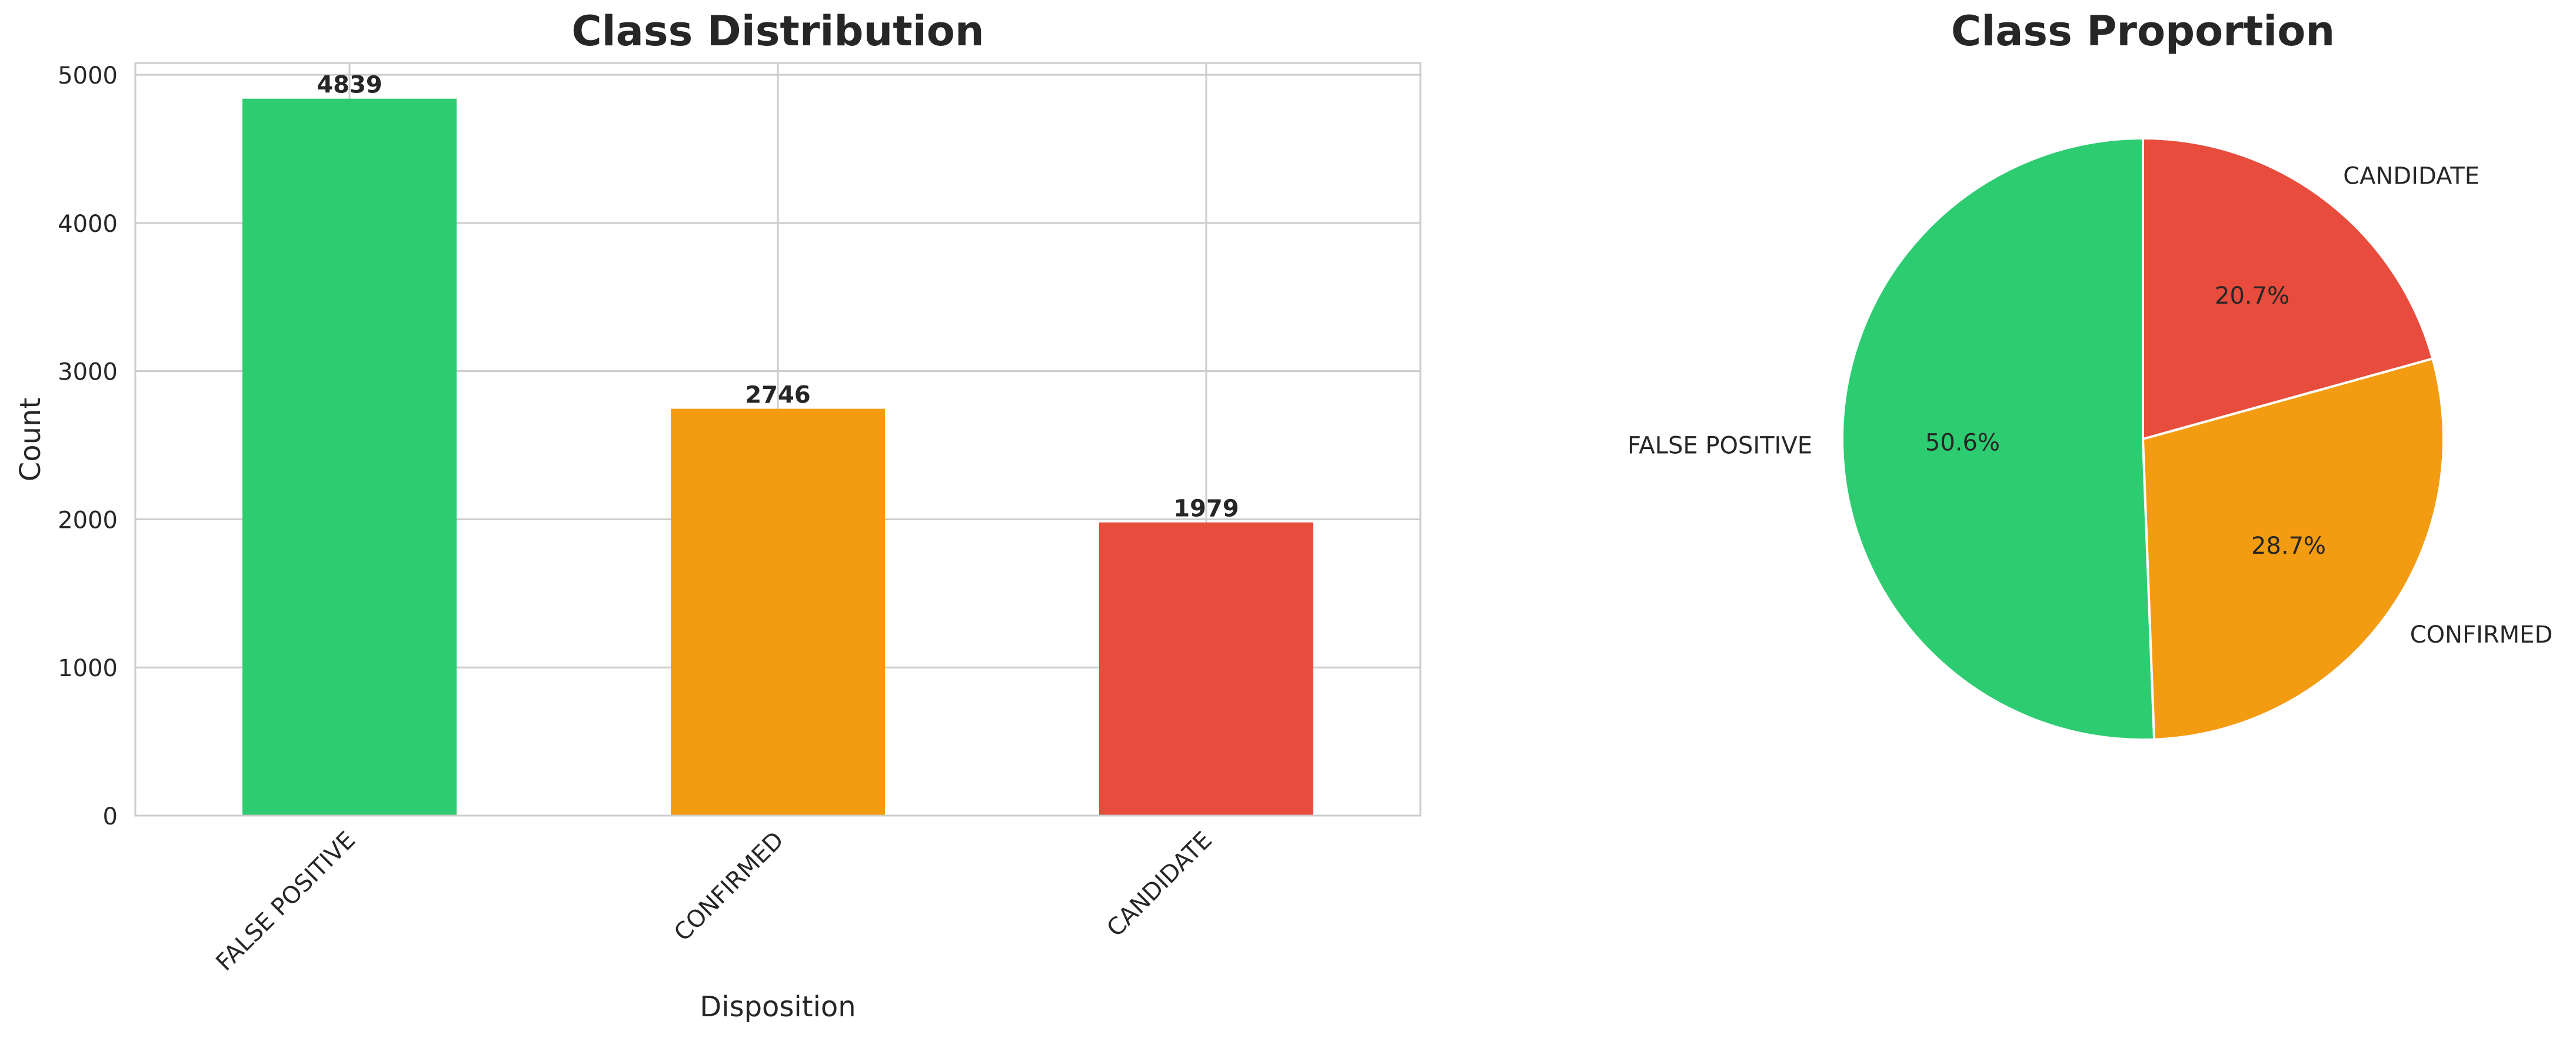  What do you see at coordinates (777, 31) in the screenshot?
I see `bar-chart-title: Class Distribution` at bounding box center [777, 31].